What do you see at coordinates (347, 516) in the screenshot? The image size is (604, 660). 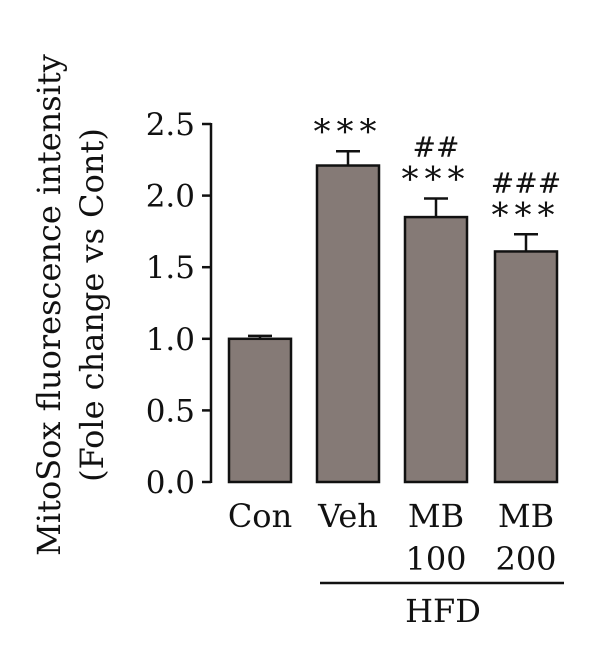 I see `x-tick-label: Veh` at bounding box center [347, 516].